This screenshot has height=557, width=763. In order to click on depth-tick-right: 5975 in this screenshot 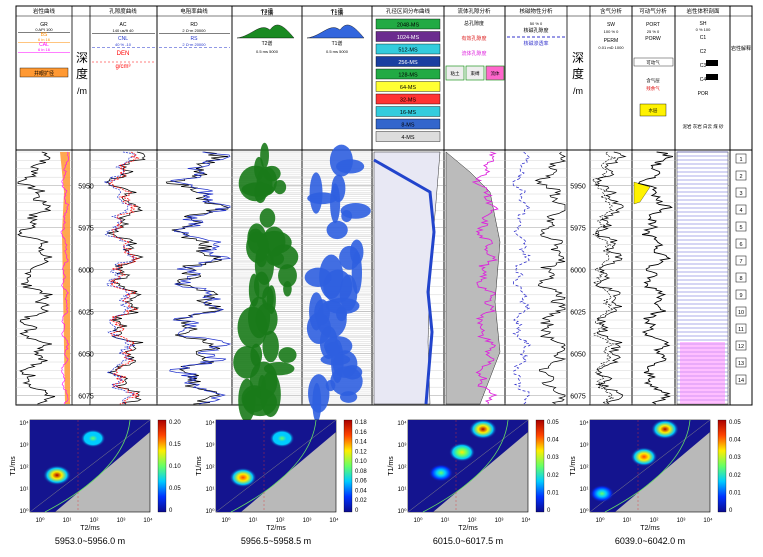, I will do `click(578, 229)`.